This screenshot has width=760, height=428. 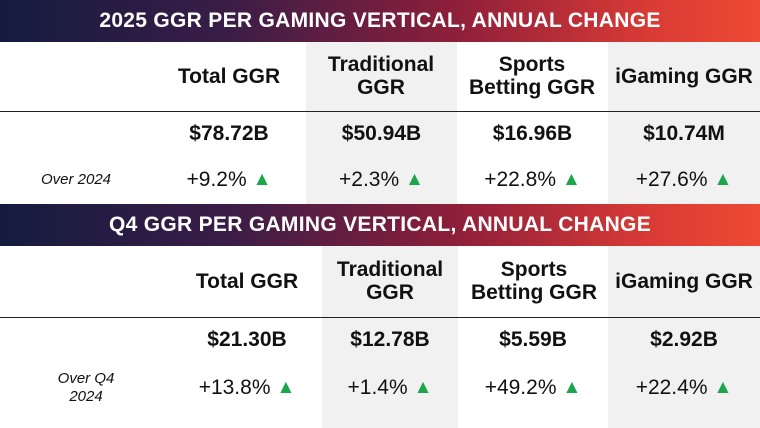 I want to click on change-value: +1.4%, so click(x=377, y=387).